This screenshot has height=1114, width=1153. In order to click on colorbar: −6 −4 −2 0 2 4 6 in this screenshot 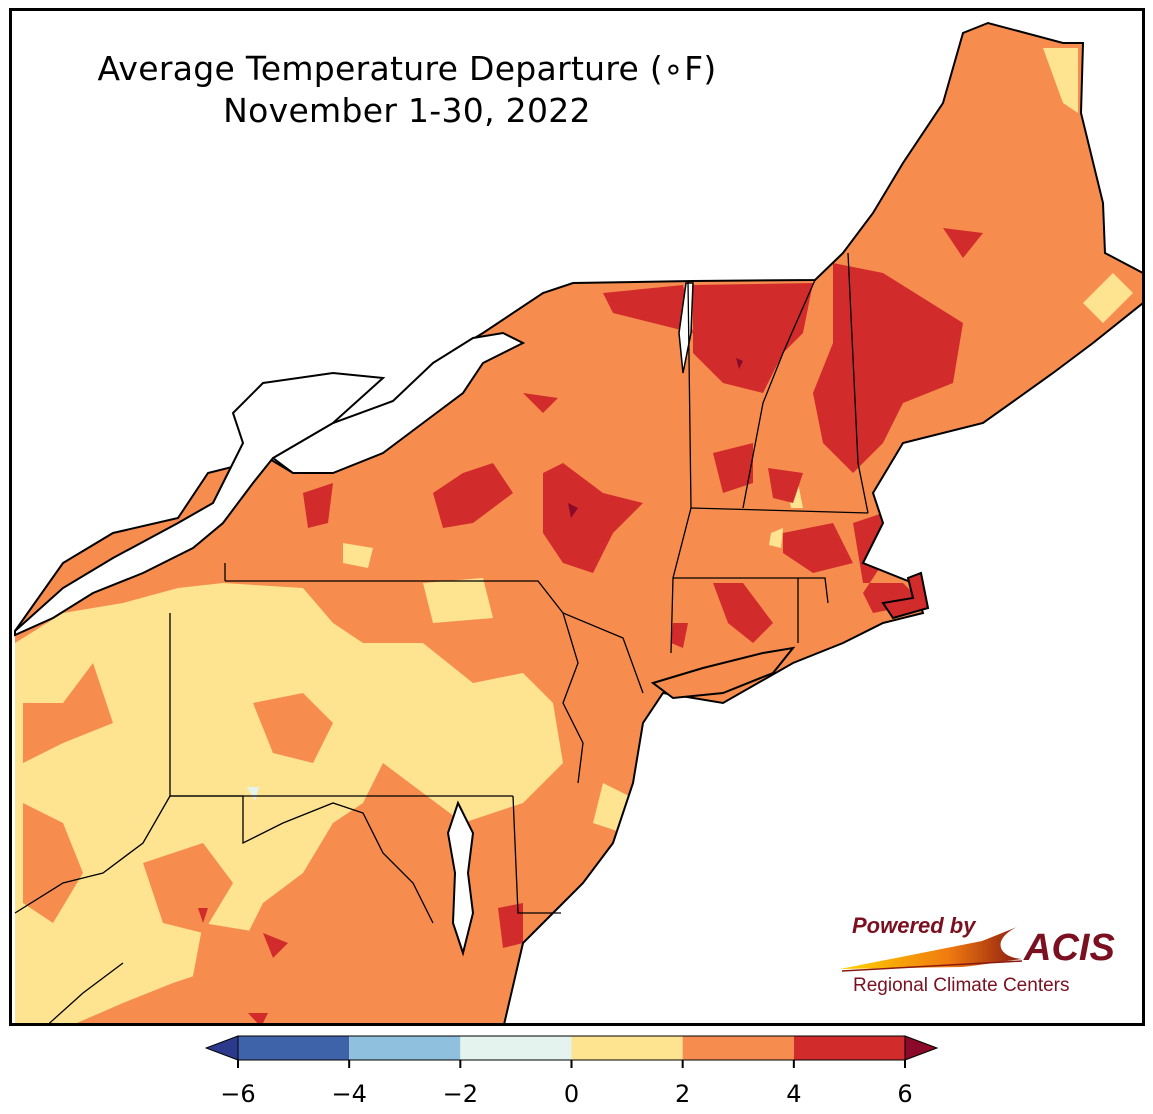, I will do `click(575, 1074)`.